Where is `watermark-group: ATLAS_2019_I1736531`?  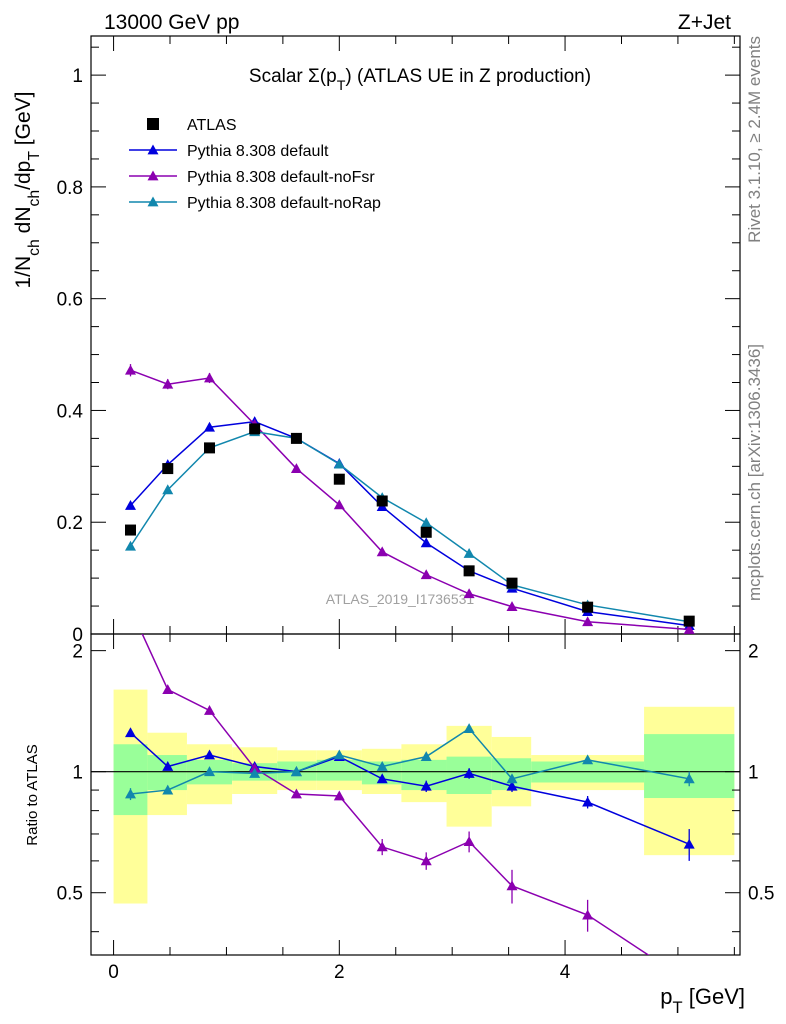
watermark-group: ATLAS_2019_I1736531 is located at coordinates (400, 599).